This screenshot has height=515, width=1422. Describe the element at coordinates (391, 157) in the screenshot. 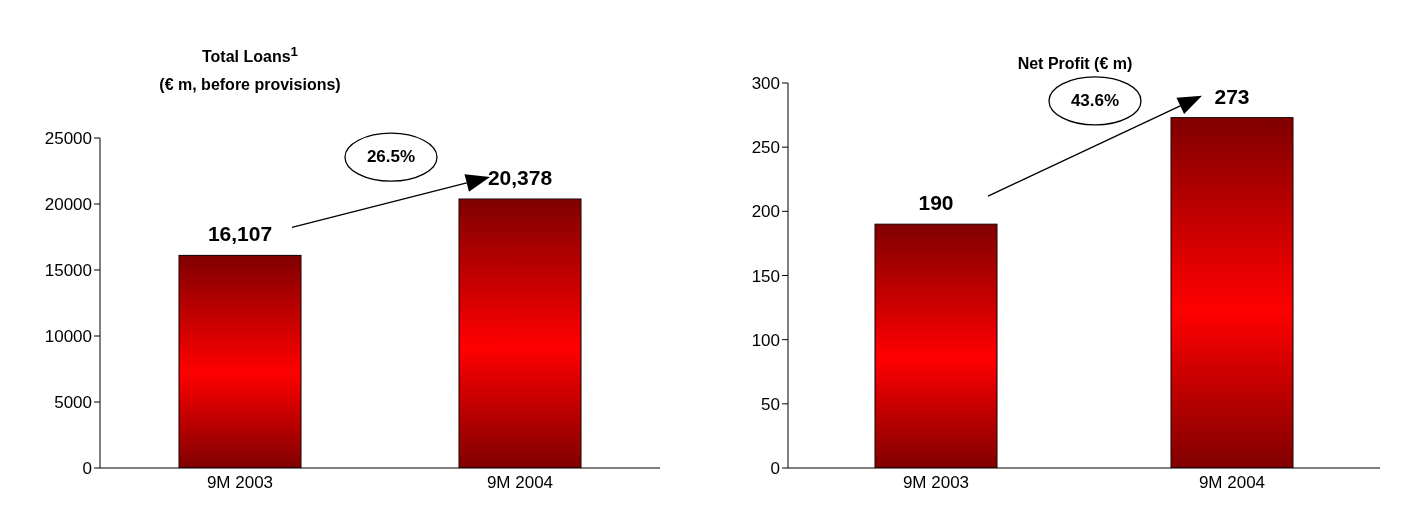

I see `annotation: 26.5%` at that location.